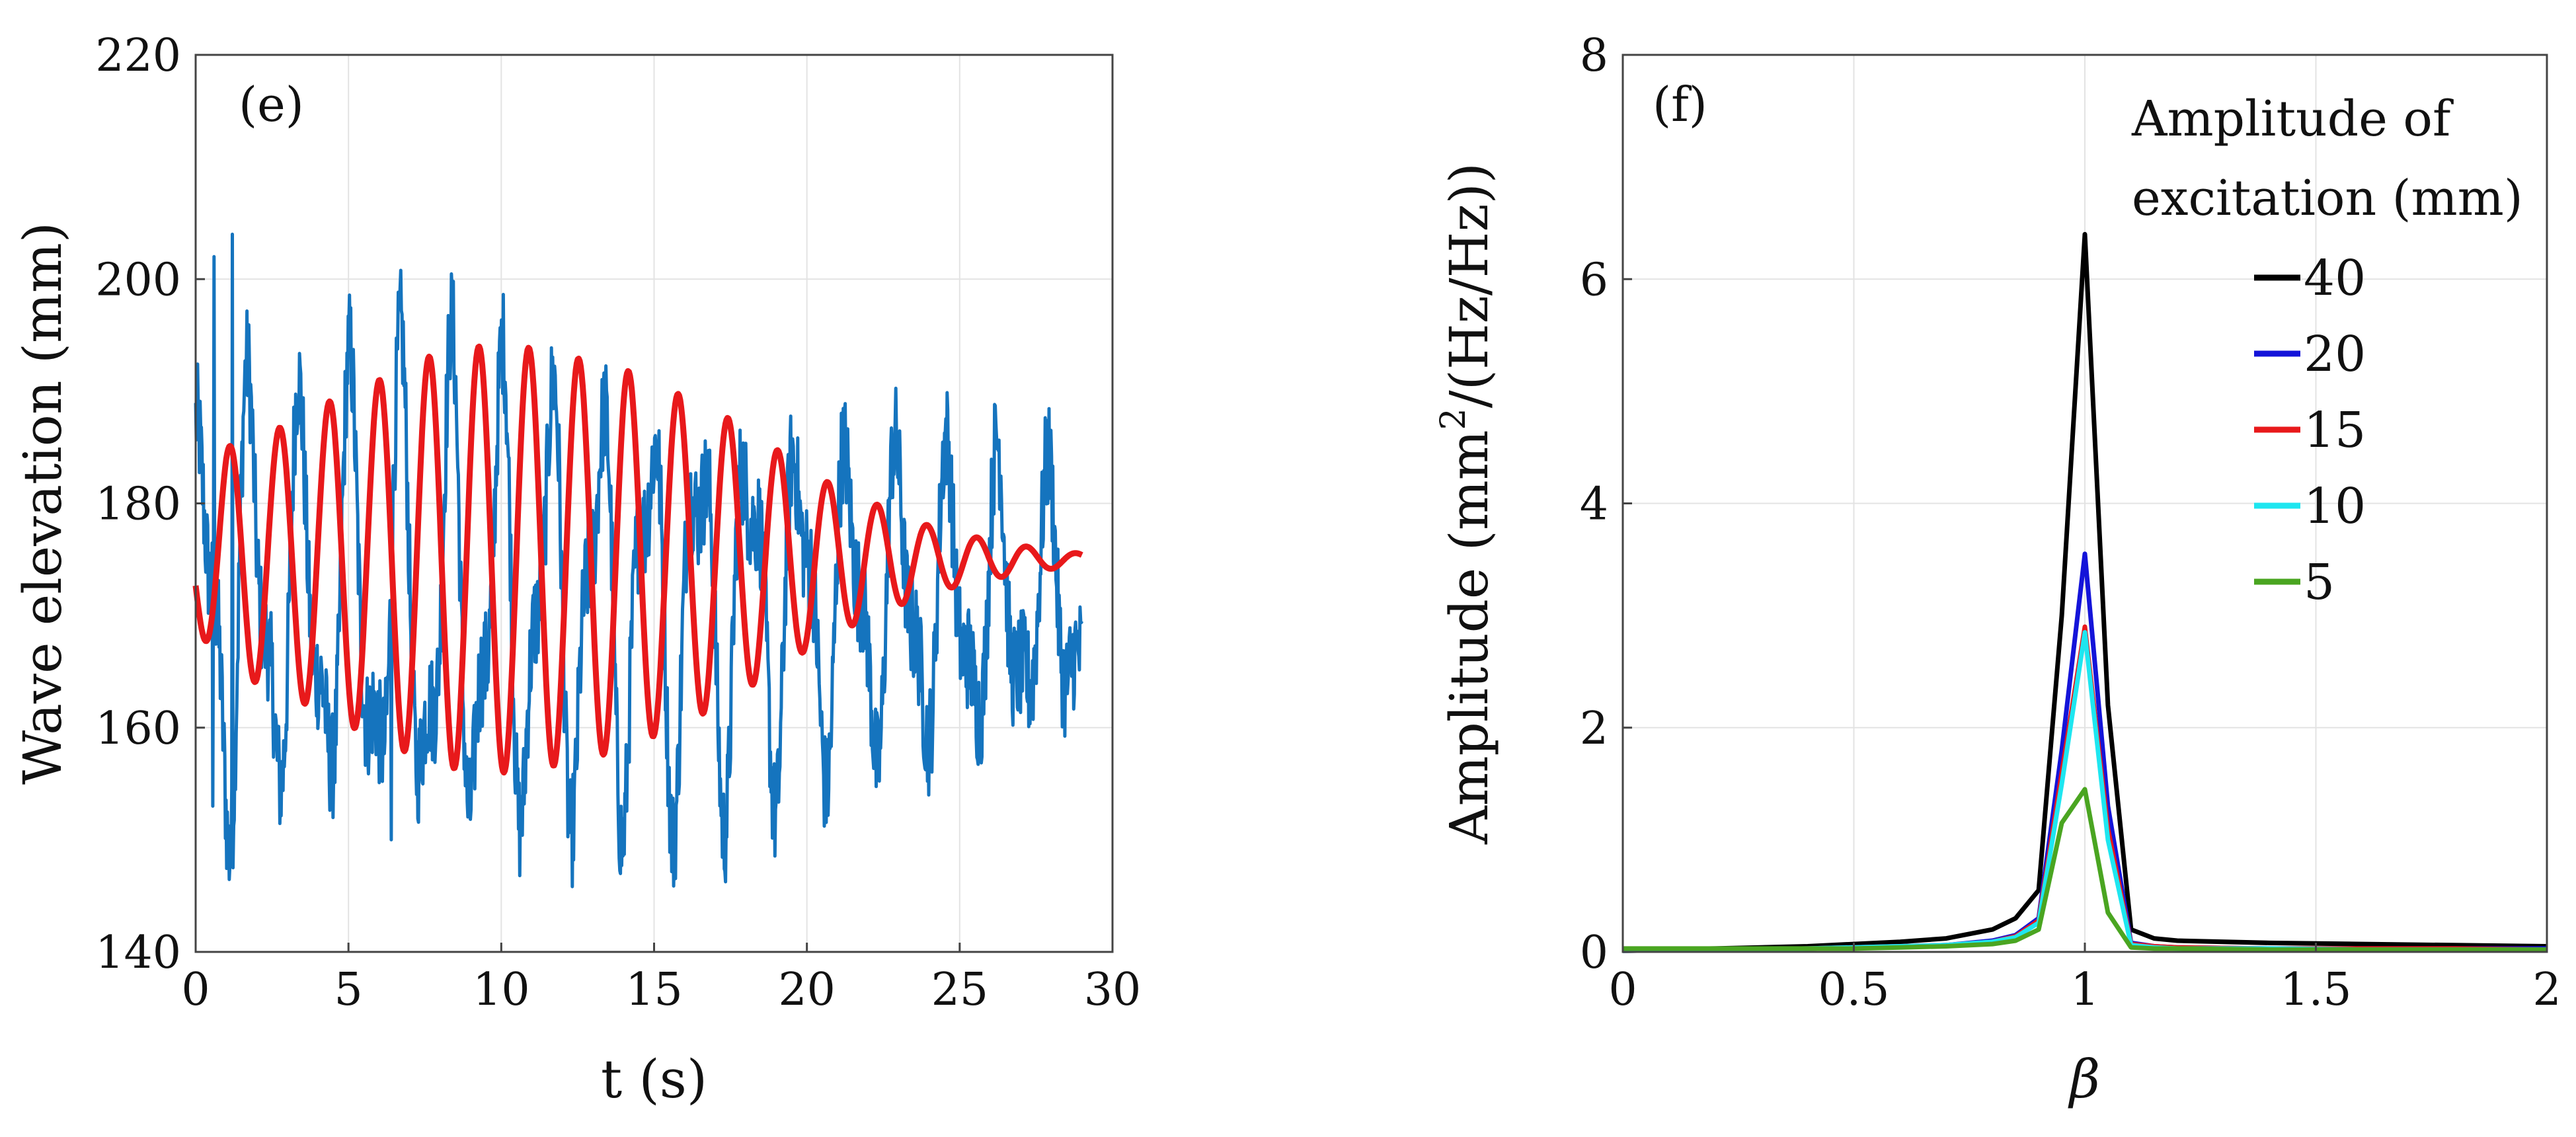 This screenshot has width=2576, height=1137. What do you see at coordinates (1453, 419) in the screenshot?
I see `f-y-axis-label-superscript: 2` at bounding box center [1453, 419].